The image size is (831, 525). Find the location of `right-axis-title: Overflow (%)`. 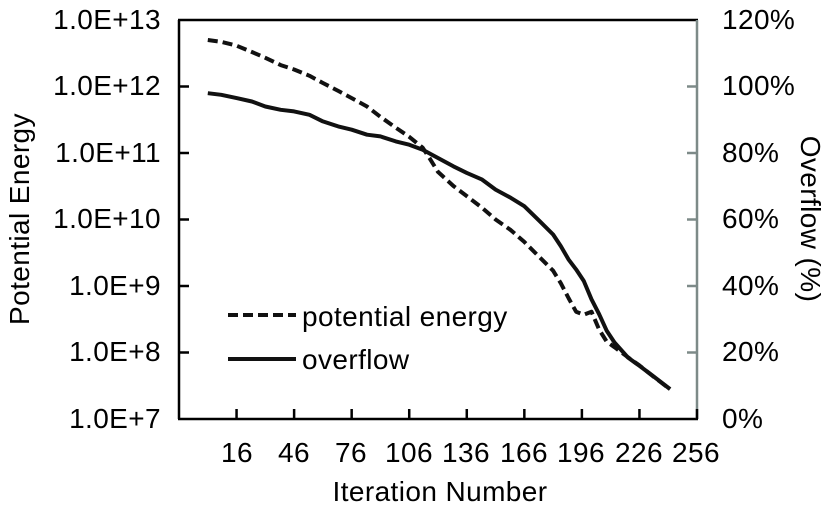

right-axis-title: Overflow (%) is located at coordinates (810, 219).